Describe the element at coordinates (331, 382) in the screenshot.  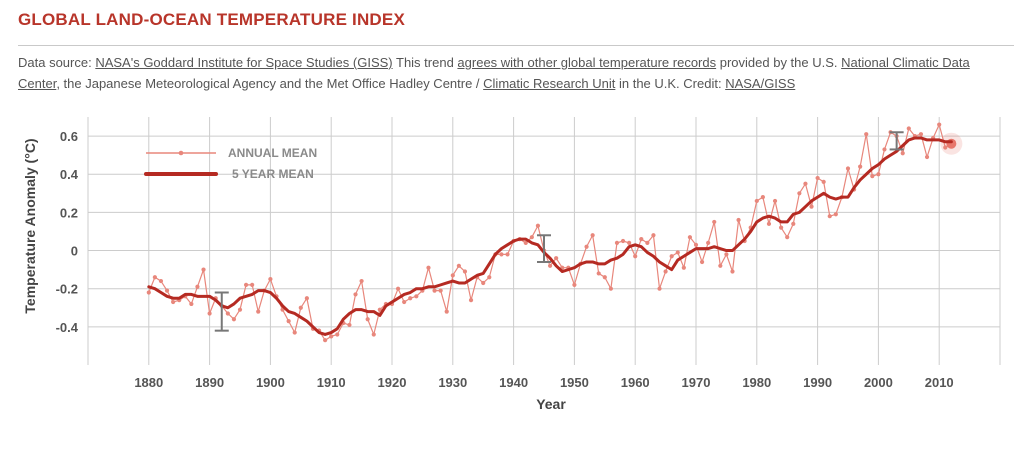
I see `x-tick-label: 1910` at that location.